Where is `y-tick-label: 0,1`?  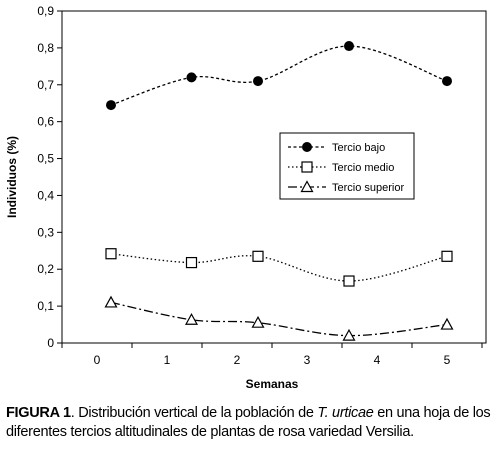 y-tick-label: 0,1 is located at coordinates (45, 306).